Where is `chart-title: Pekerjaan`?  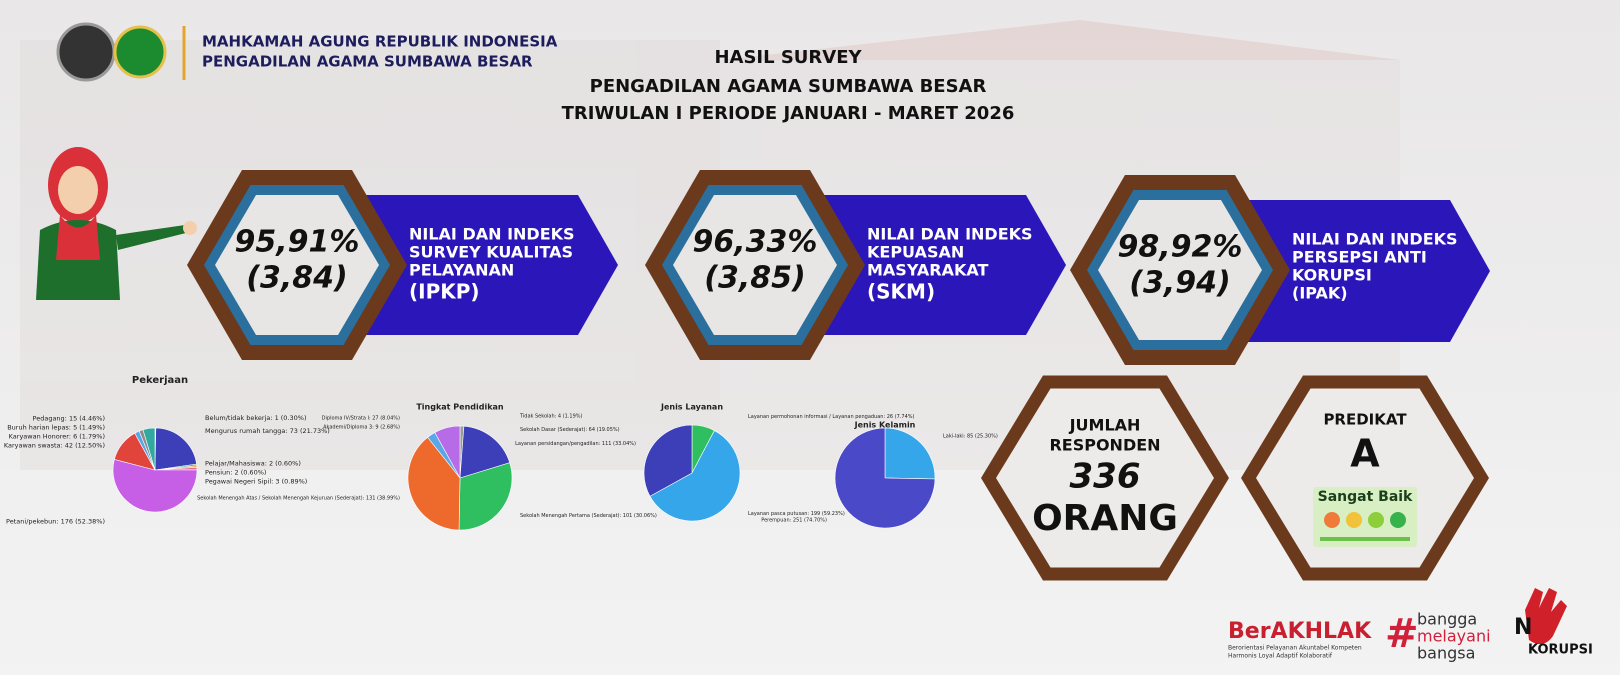 chart-title: Pekerjaan is located at coordinates (160, 380).